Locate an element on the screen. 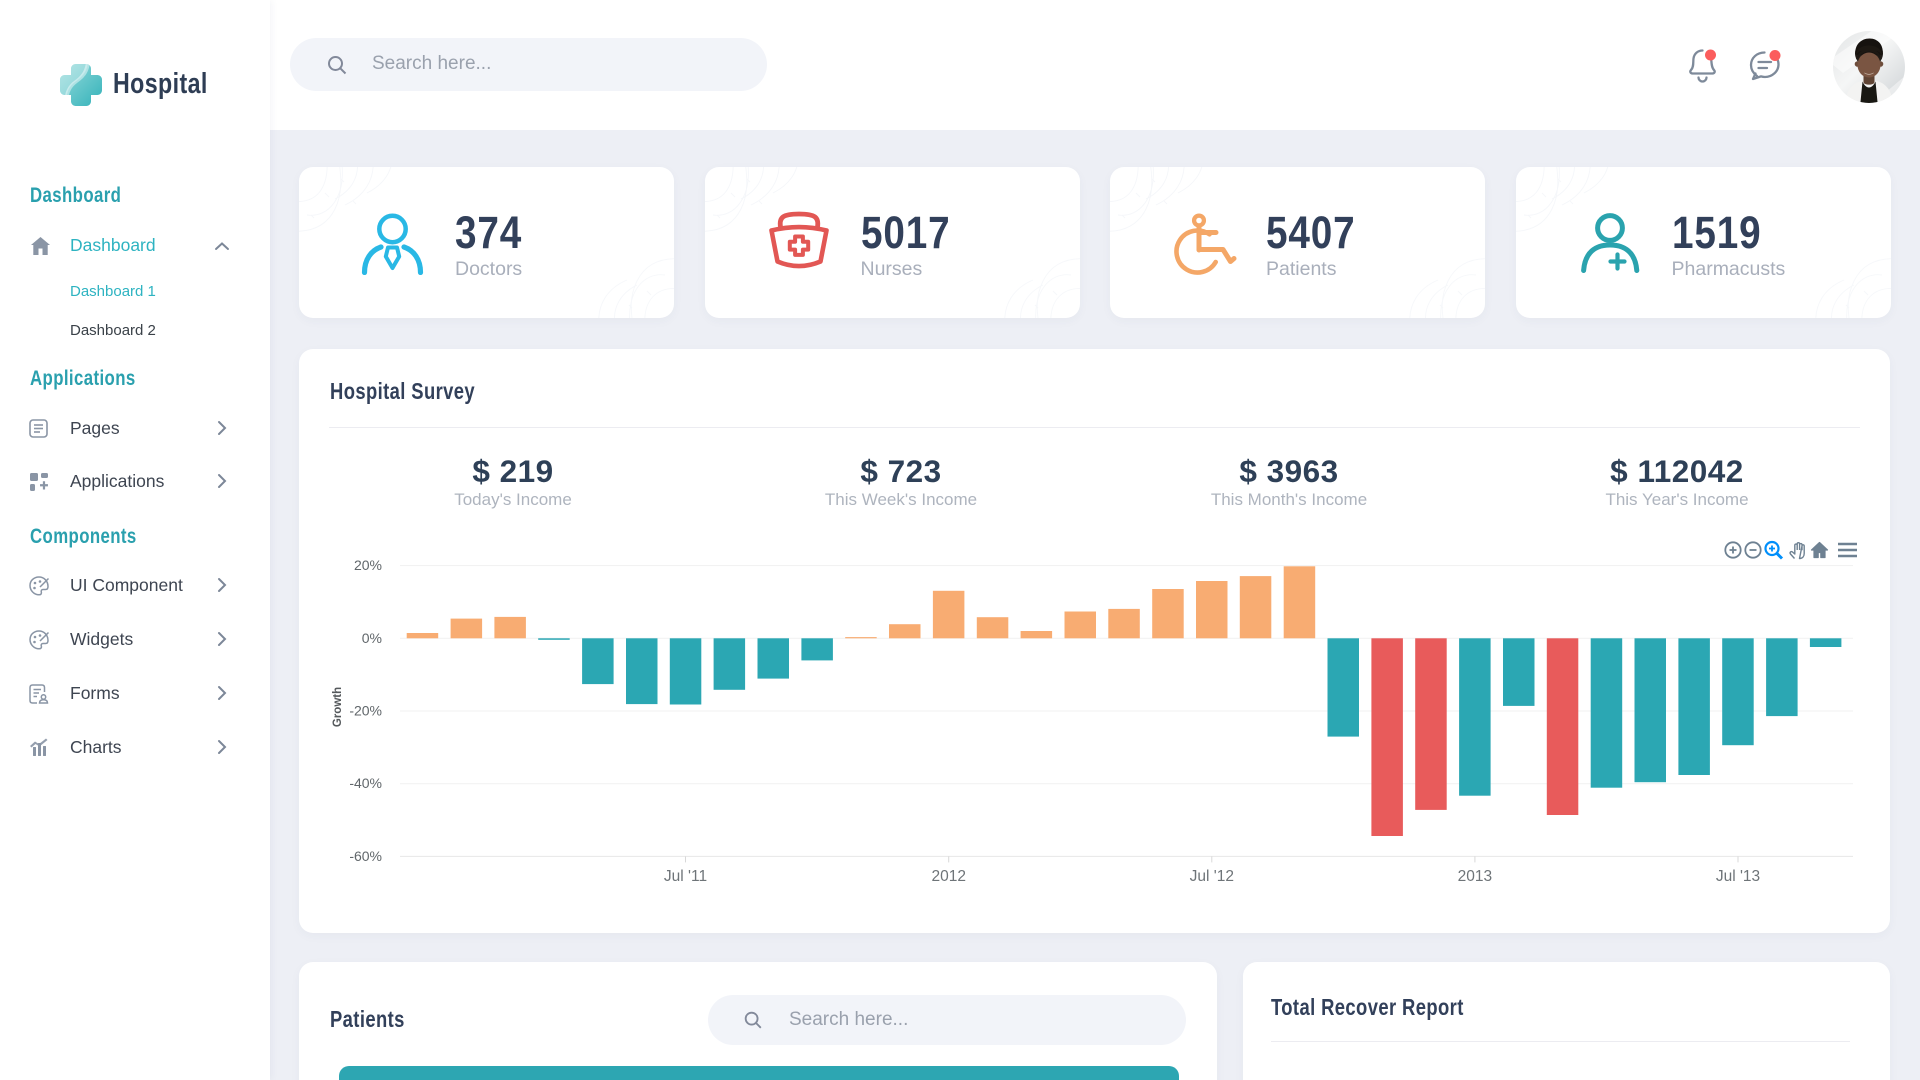 The width and height of the screenshot is (1920, 1080). svg-text: 0% is located at coordinates (372, 638).